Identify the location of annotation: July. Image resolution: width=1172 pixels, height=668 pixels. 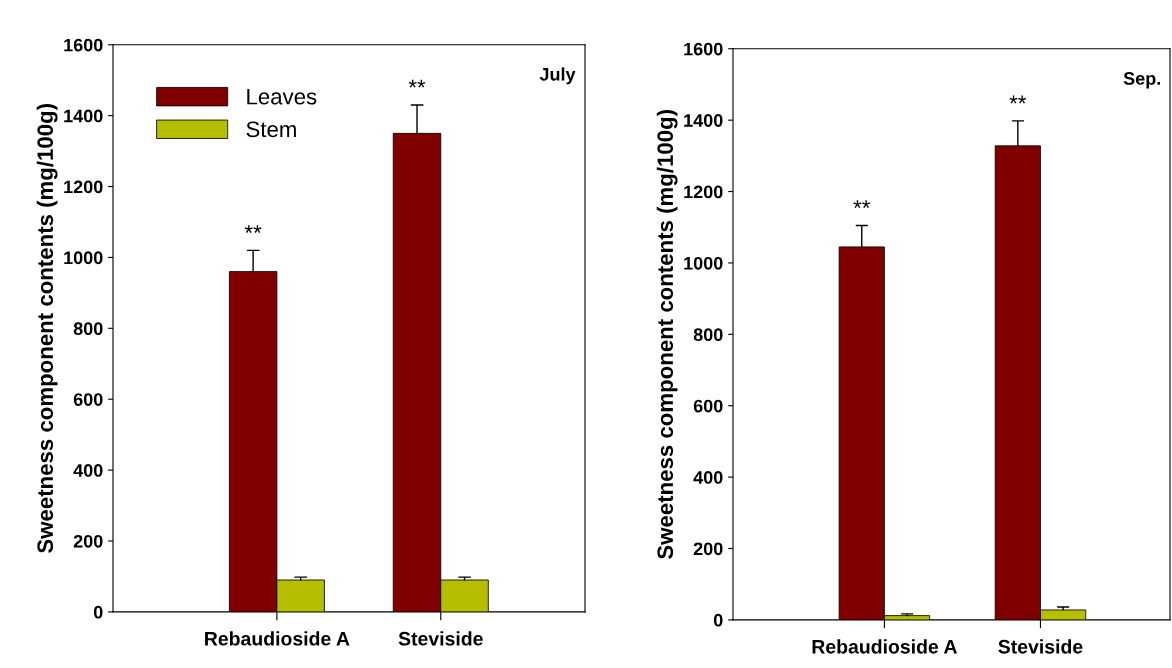
(557, 76).